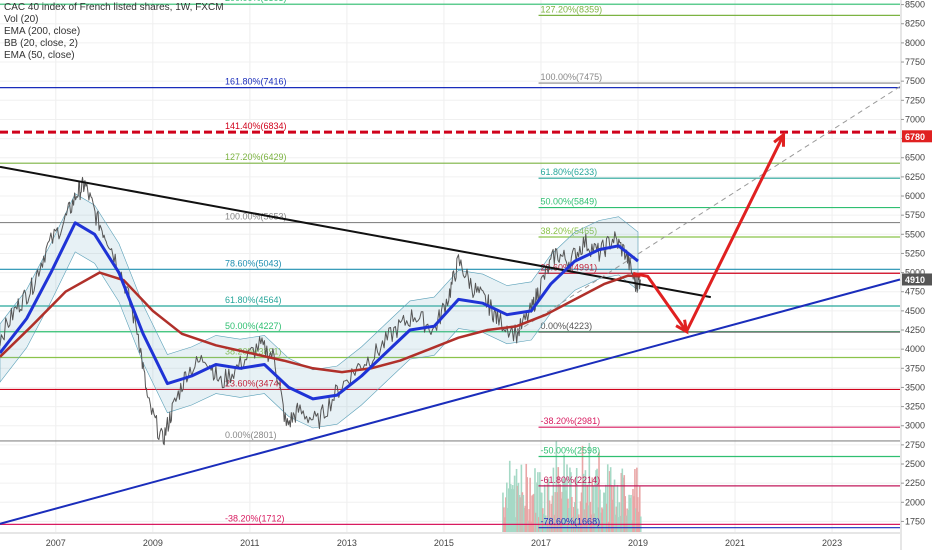 The width and height of the screenshot is (932, 550). What do you see at coordinates (444, 543) in the screenshot?
I see `x-tick-label: 2015` at bounding box center [444, 543].